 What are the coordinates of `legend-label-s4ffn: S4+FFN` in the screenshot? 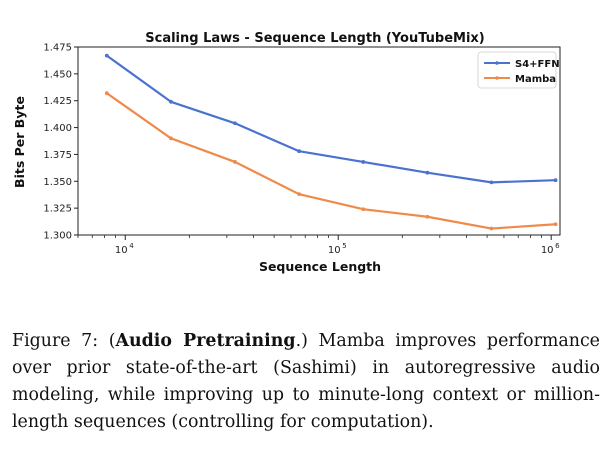 It's located at (537, 64).